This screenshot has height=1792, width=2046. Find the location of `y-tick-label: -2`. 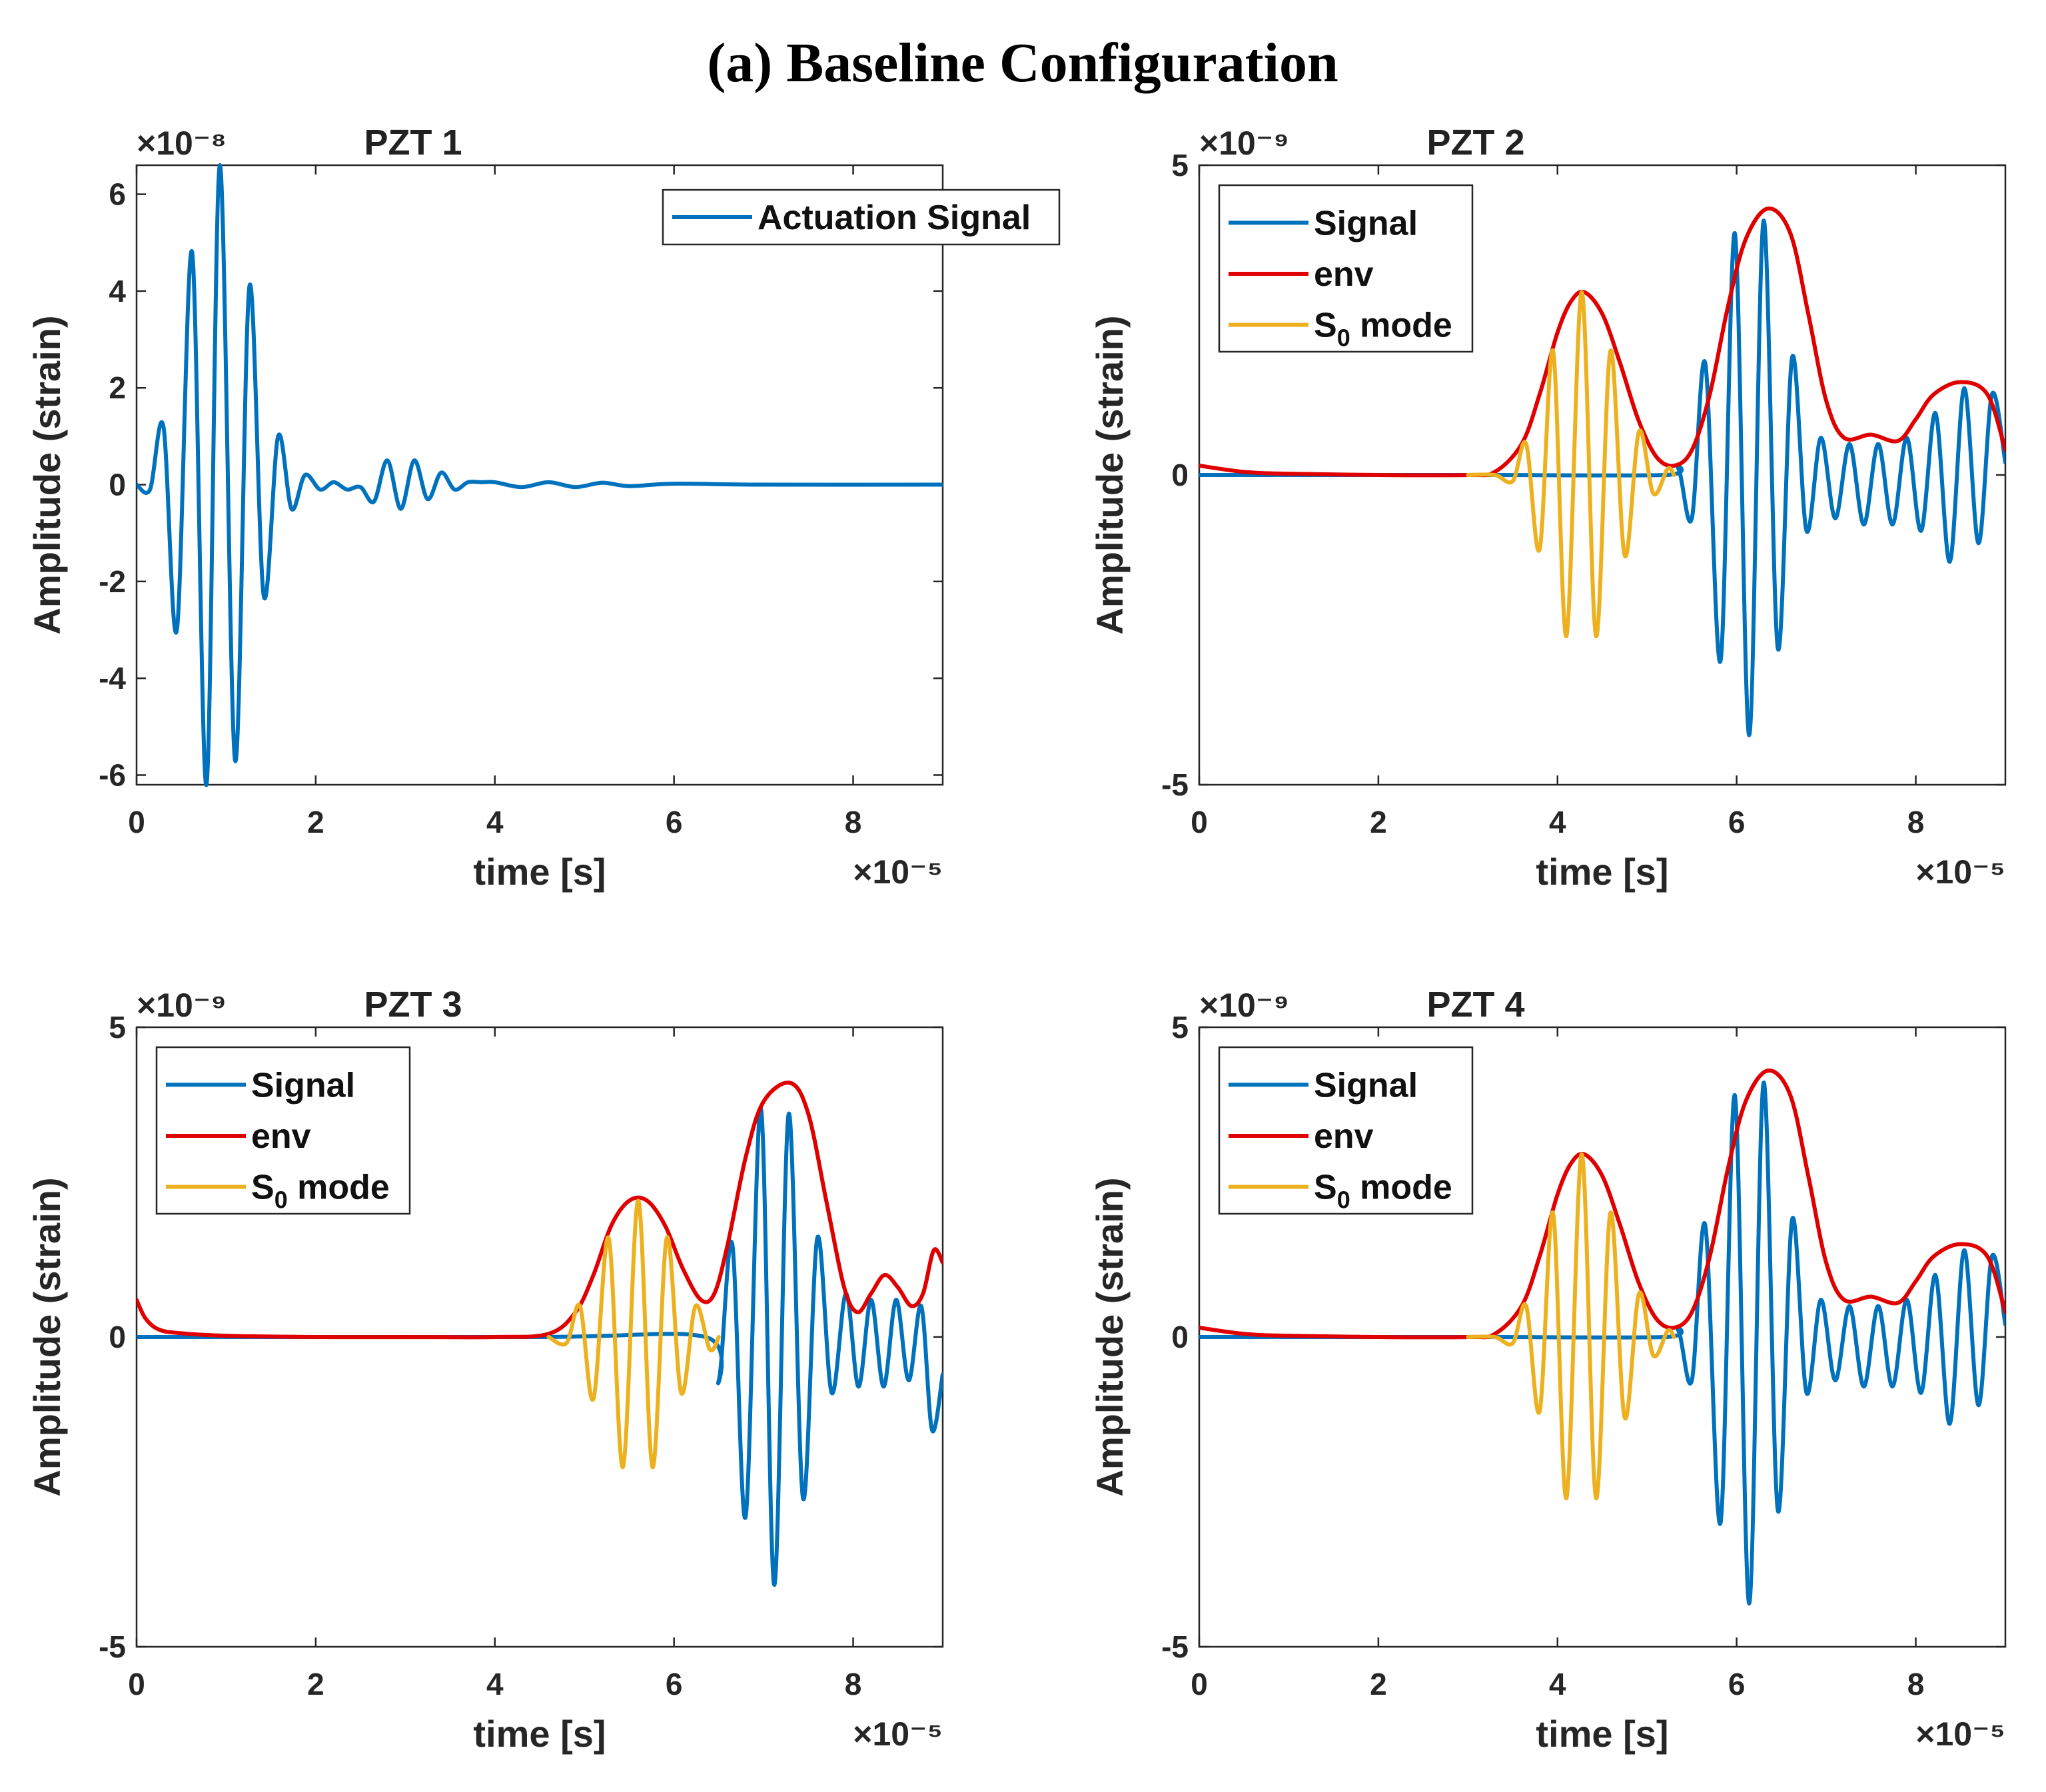

y-tick-label: -2 is located at coordinates (113, 581).